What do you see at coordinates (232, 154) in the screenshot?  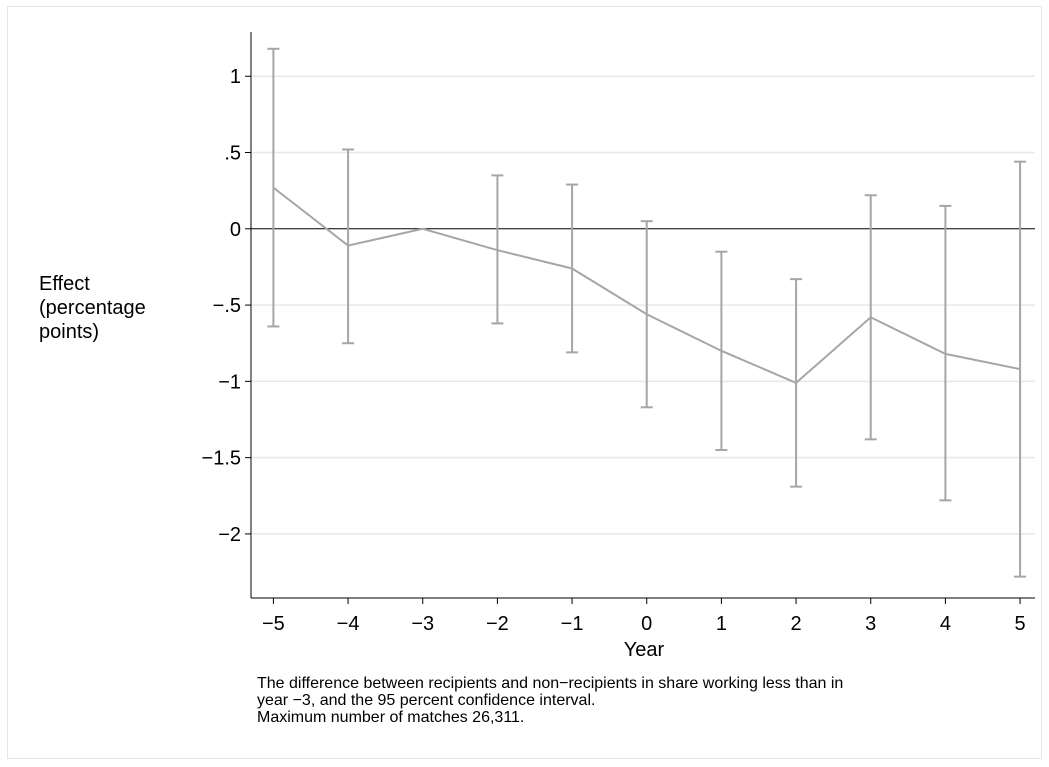 I see `y-tick-label: .5` at bounding box center [232, 154].